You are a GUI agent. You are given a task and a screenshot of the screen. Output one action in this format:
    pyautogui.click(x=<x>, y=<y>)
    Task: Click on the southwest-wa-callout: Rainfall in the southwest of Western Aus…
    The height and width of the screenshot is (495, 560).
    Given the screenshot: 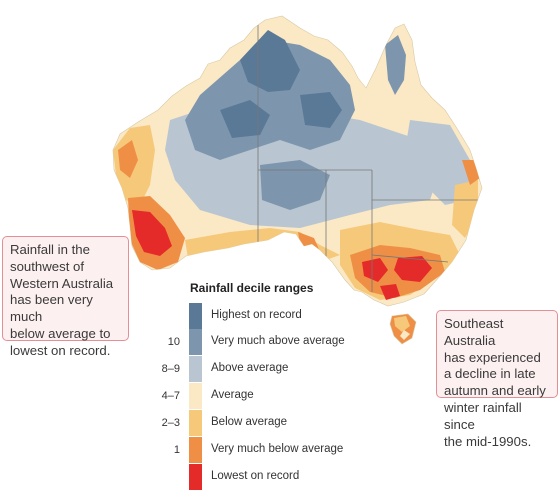 What is the action you would take?
    pyautogui.click(x=65, y=297)
    